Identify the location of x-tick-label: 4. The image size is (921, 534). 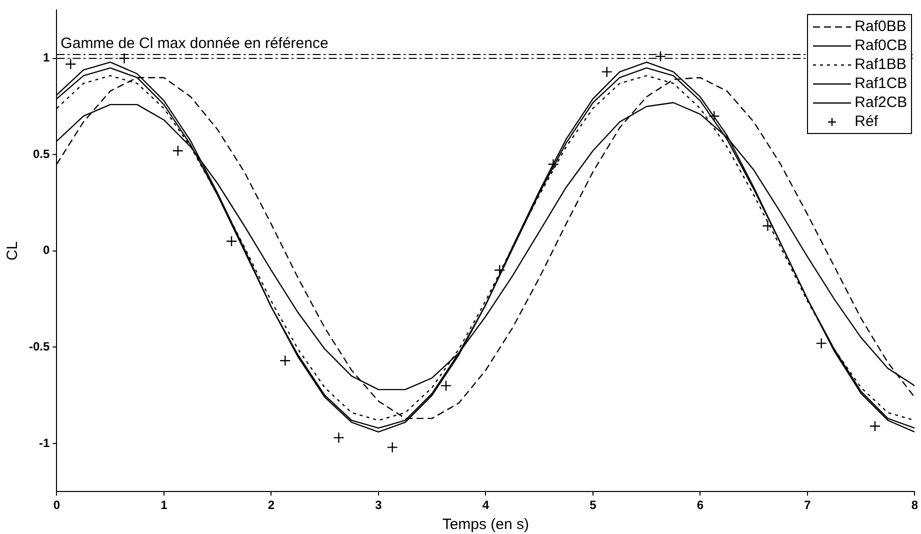
(486, 505).